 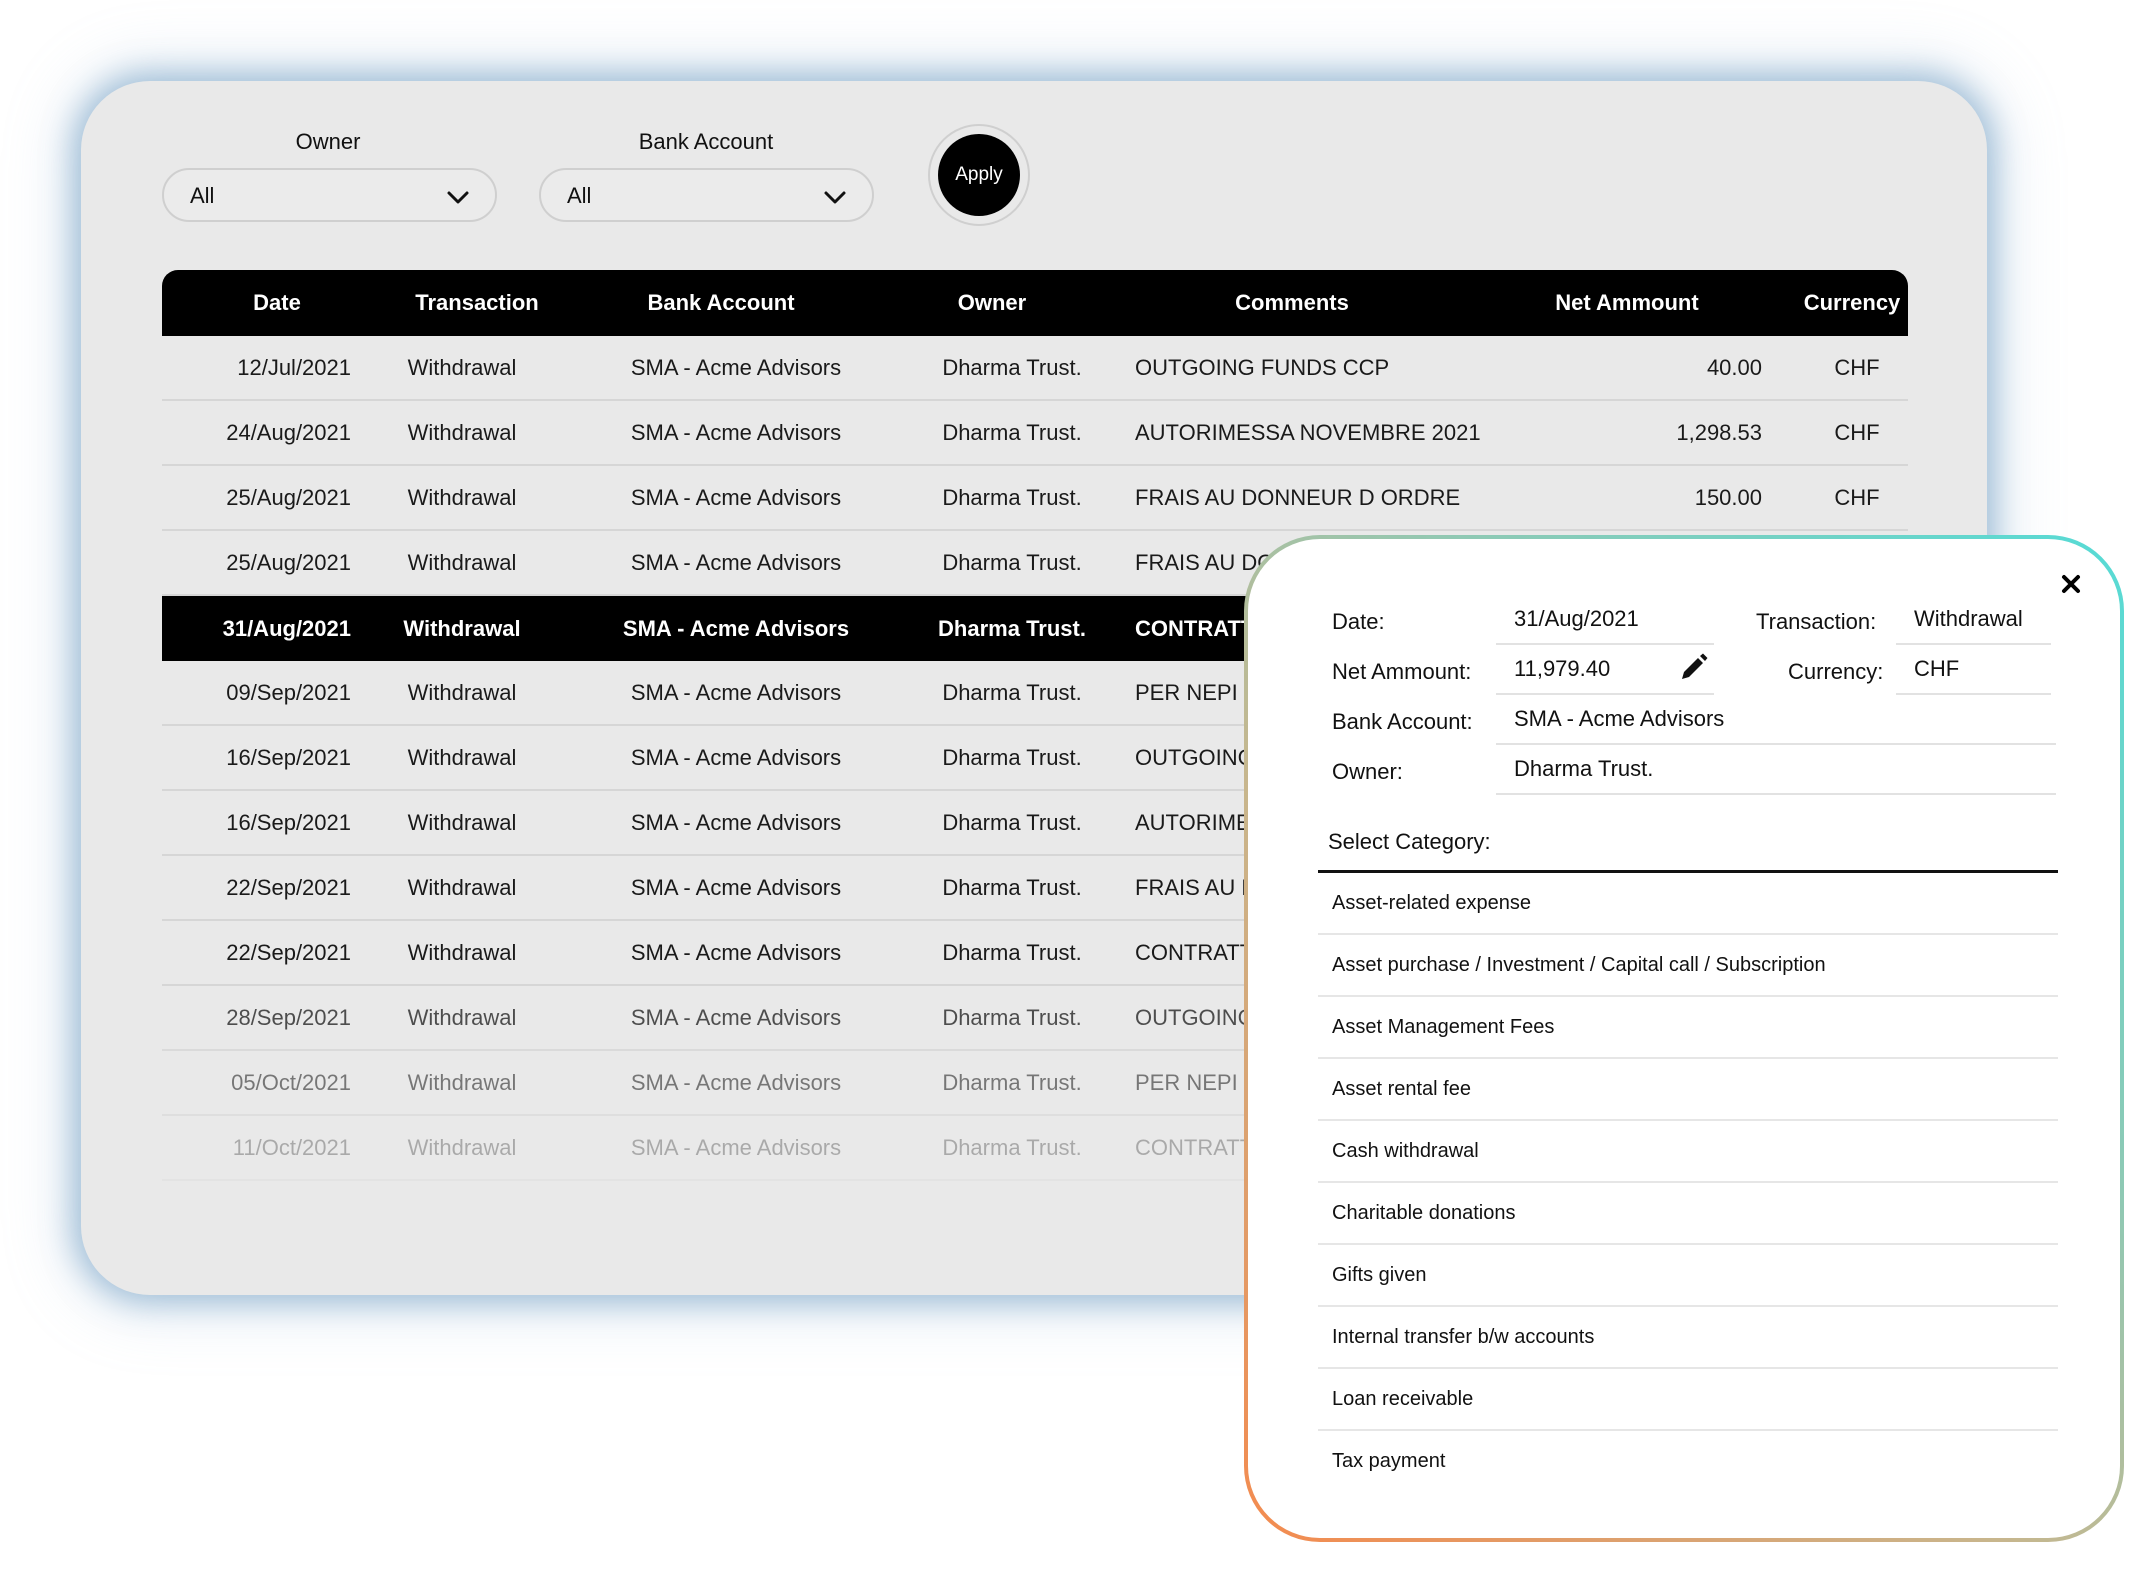 I want to click on detail-currency-label: Currency:, so click(x=1836, y=671).